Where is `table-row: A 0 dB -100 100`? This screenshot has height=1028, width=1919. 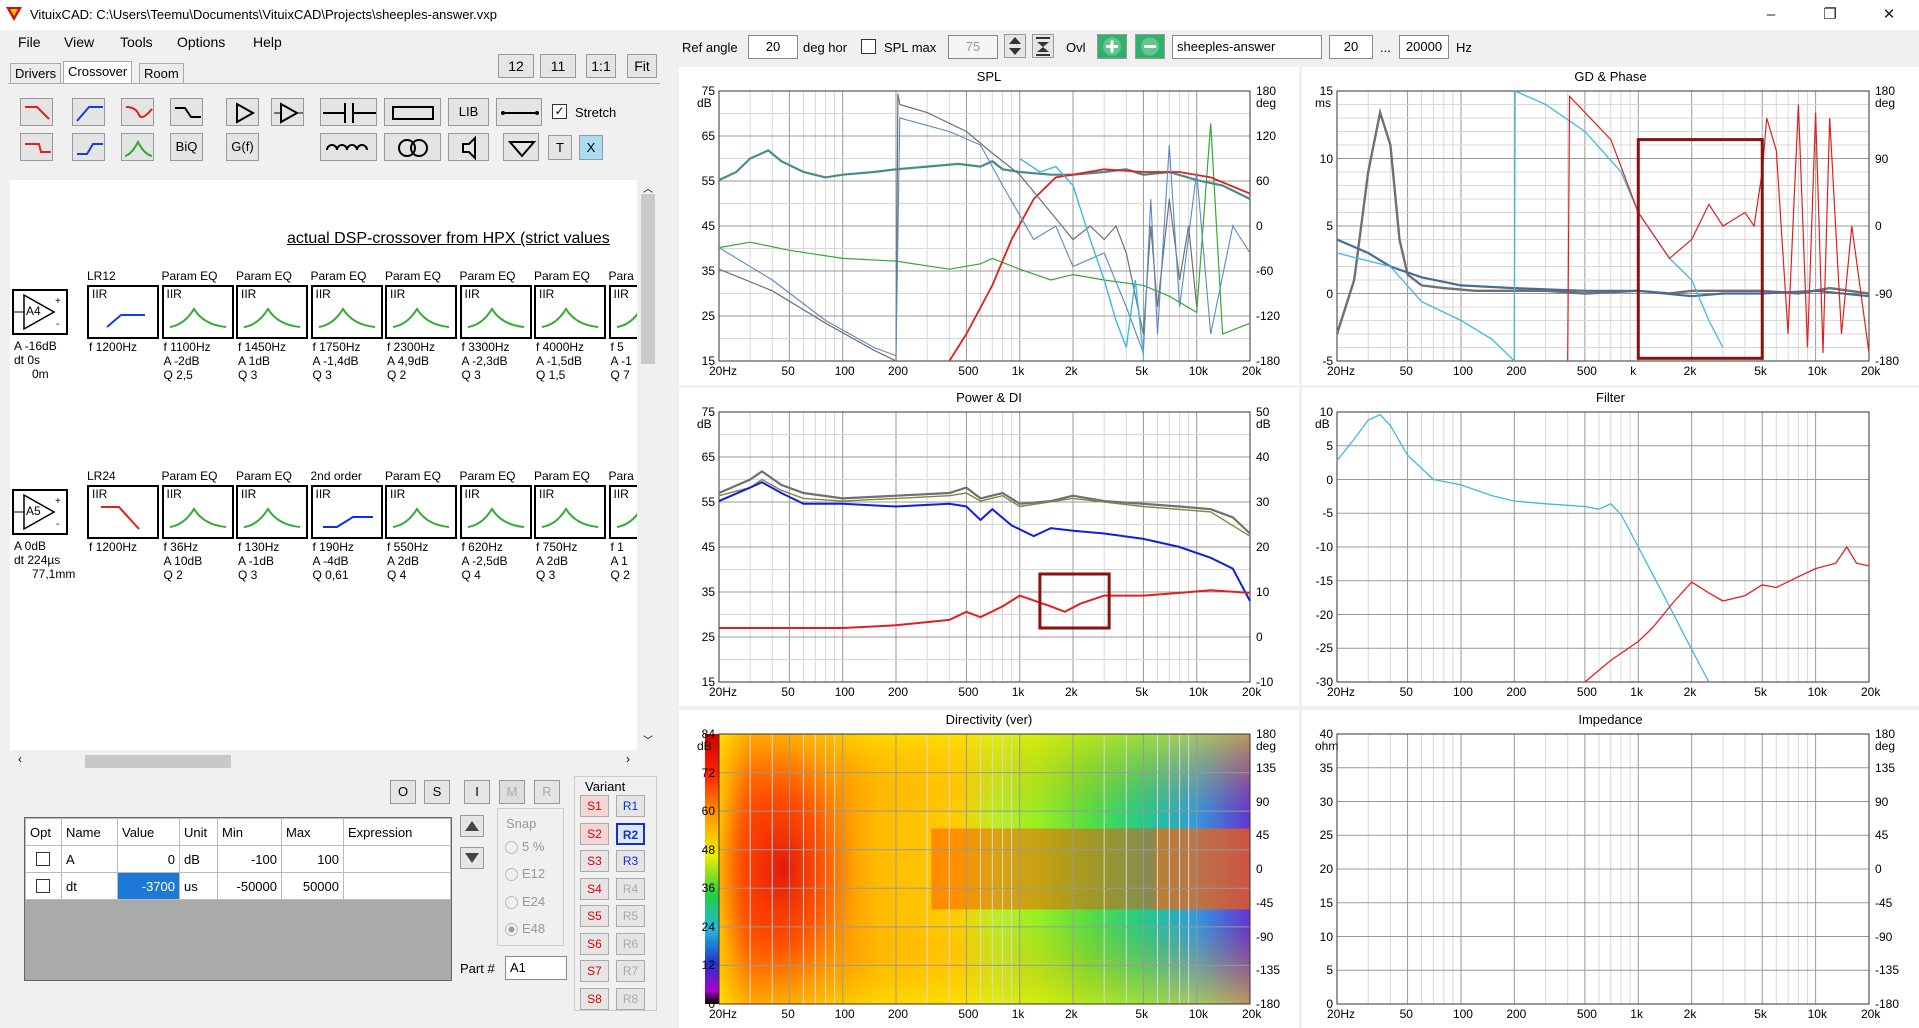
table-row: A 0 dB -100 100 is located at coordinates (238, 859).